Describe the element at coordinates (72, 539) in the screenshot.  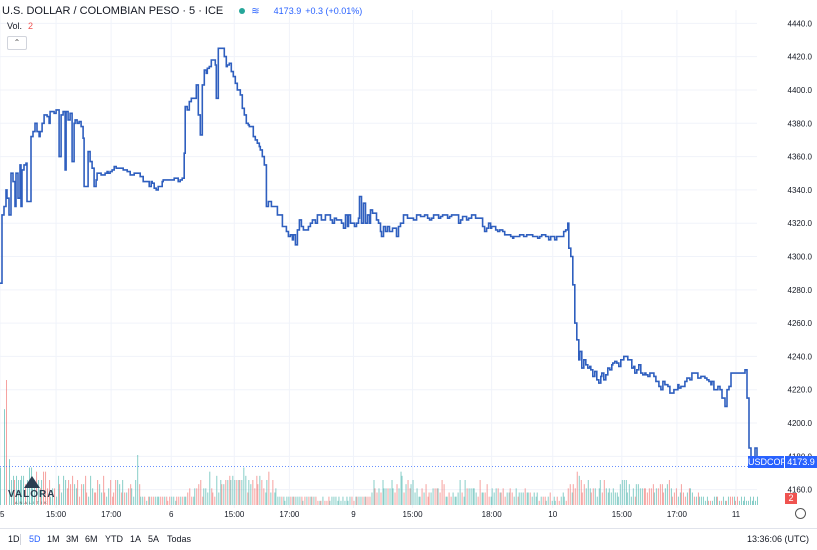
I see `tf-button-3m: 3M` at that location.